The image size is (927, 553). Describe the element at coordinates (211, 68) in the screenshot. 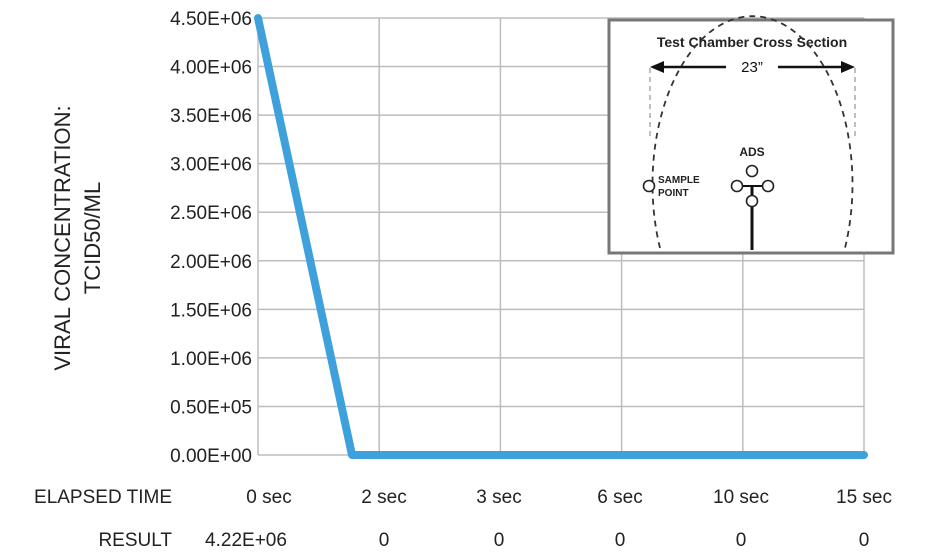

I see `y-tick-label: 4.00E+06` at that location.